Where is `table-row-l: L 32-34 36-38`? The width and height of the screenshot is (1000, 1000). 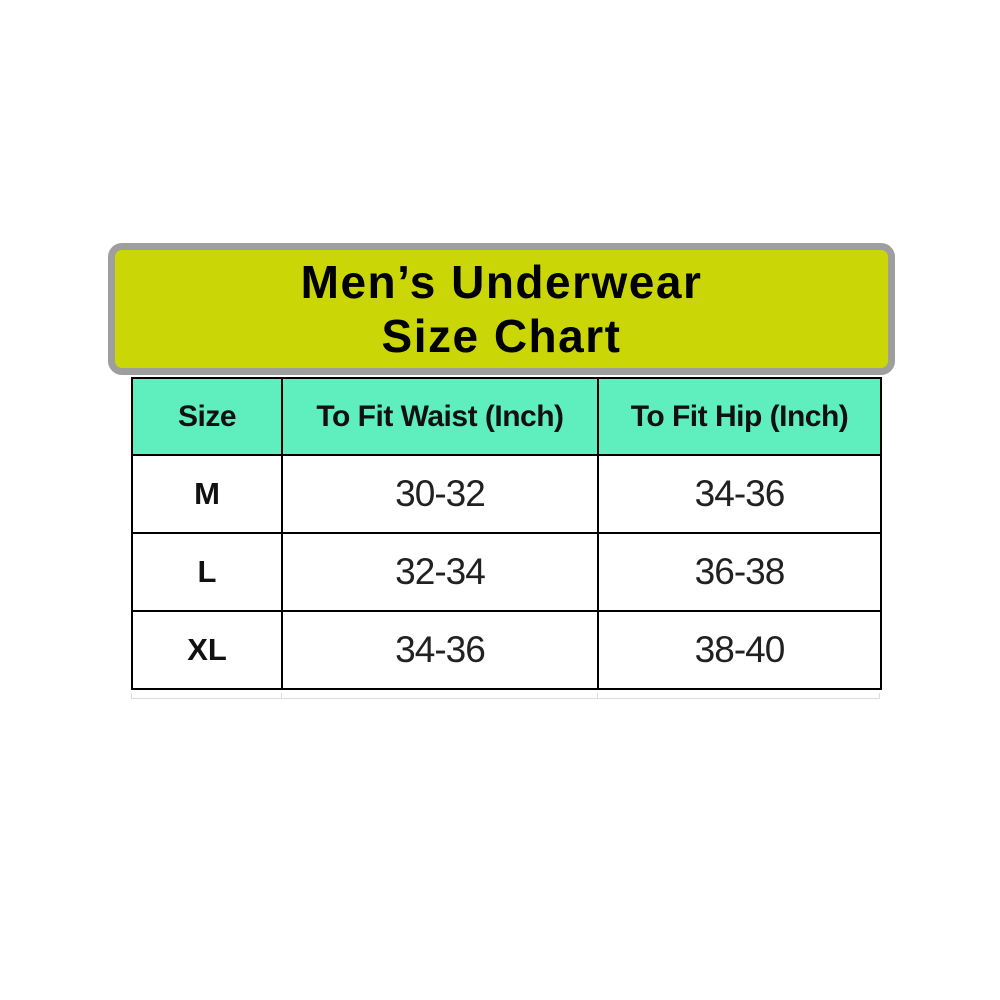
table-row-l: L 32-34 36-38 is located at coordinates (506, 572).